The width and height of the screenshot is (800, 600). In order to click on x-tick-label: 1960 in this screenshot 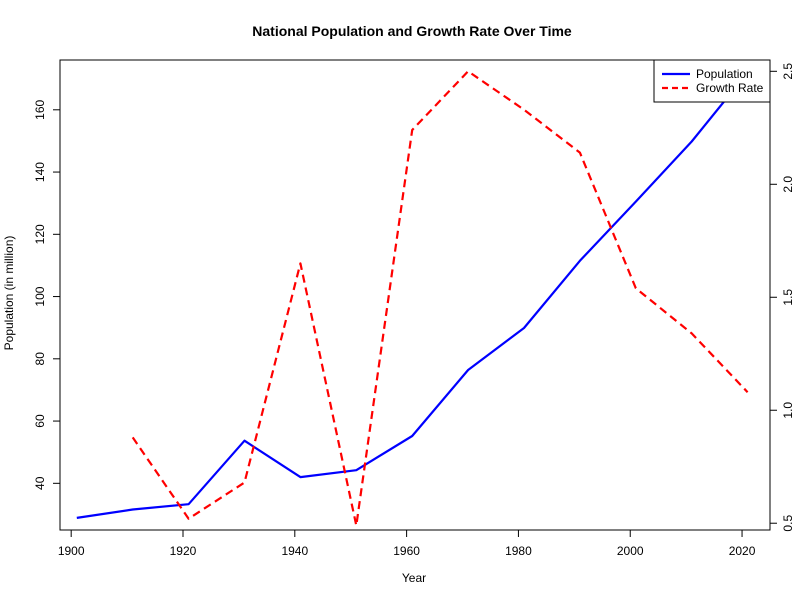, I will do `click(406, 551)`.